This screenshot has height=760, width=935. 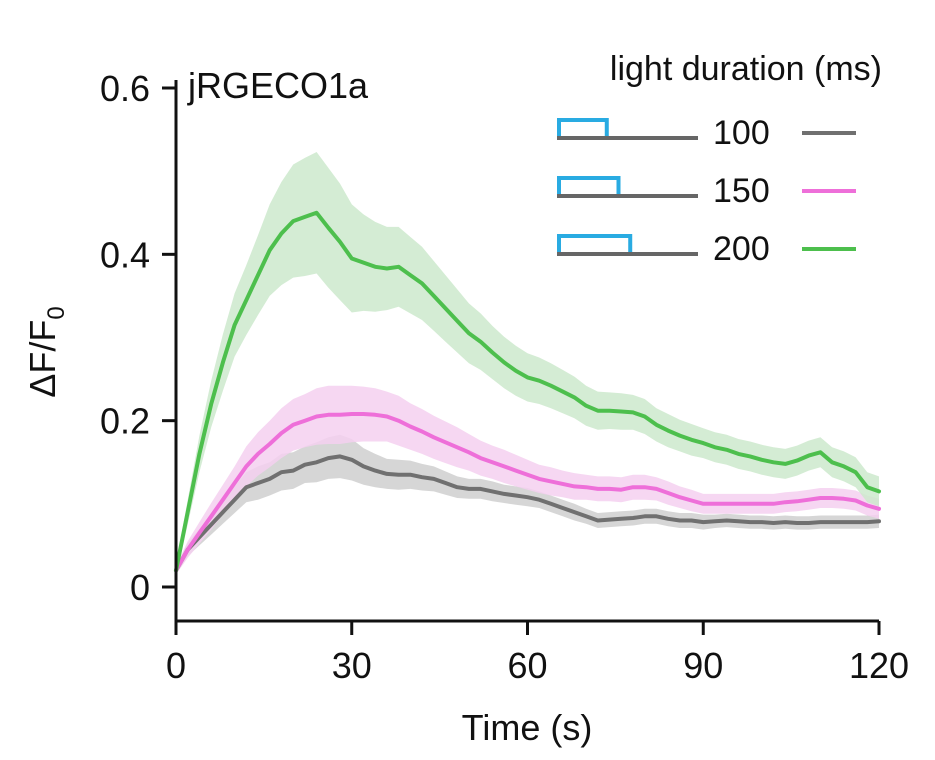 I want to click on legend-label-200: 200, so click(x=741, y=249).